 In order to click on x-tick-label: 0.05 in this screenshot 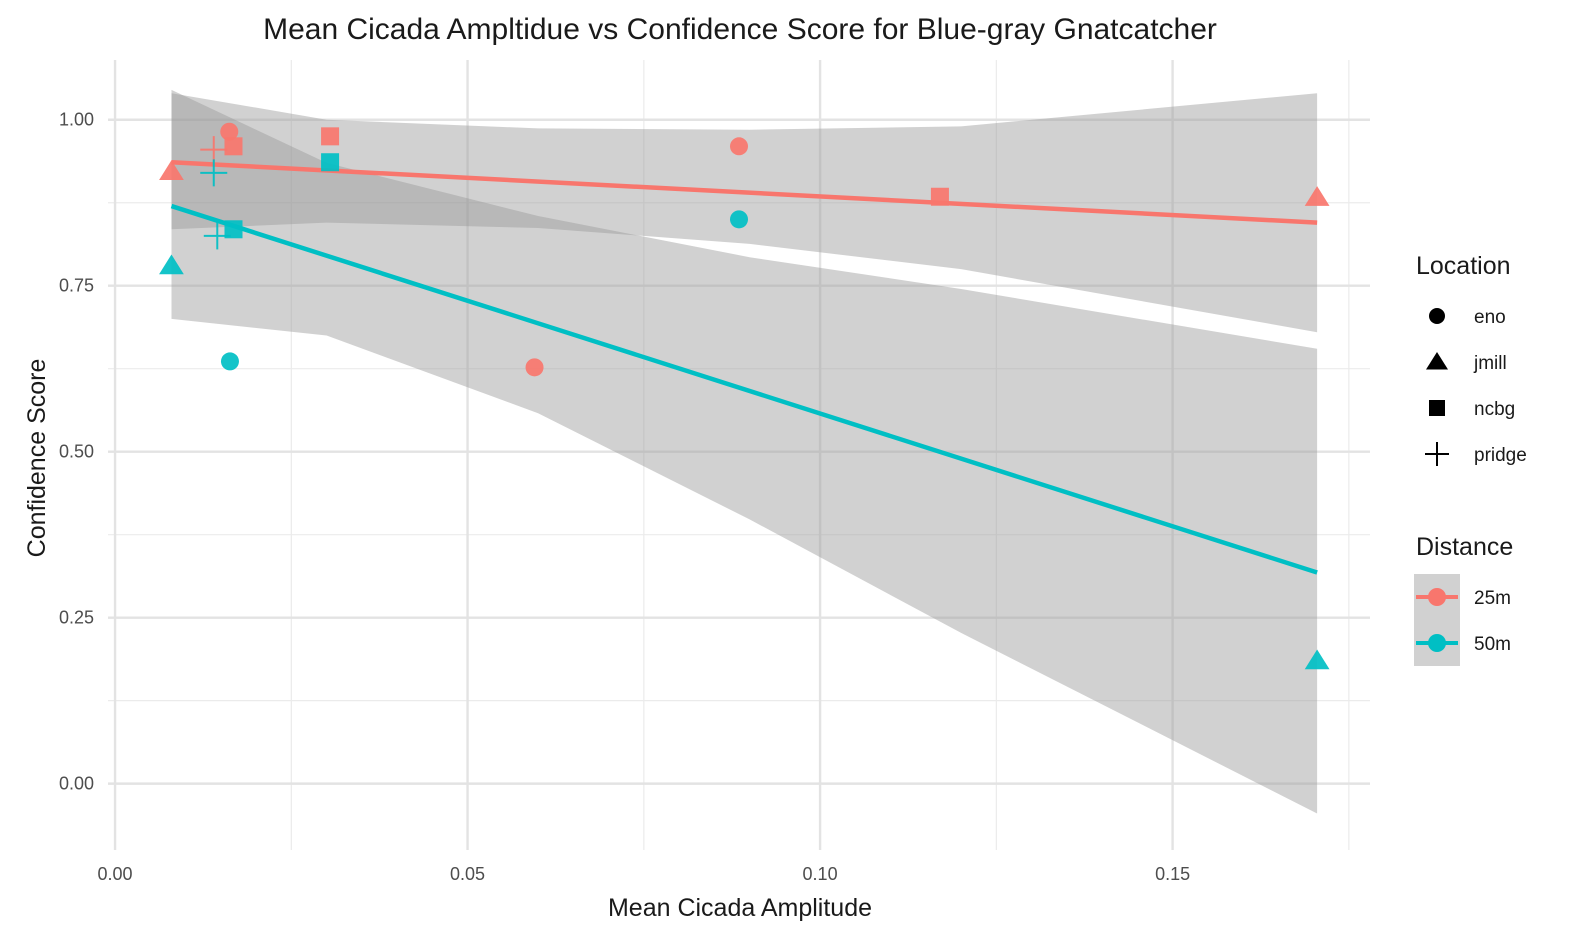, I will do `click(467, 874)`.